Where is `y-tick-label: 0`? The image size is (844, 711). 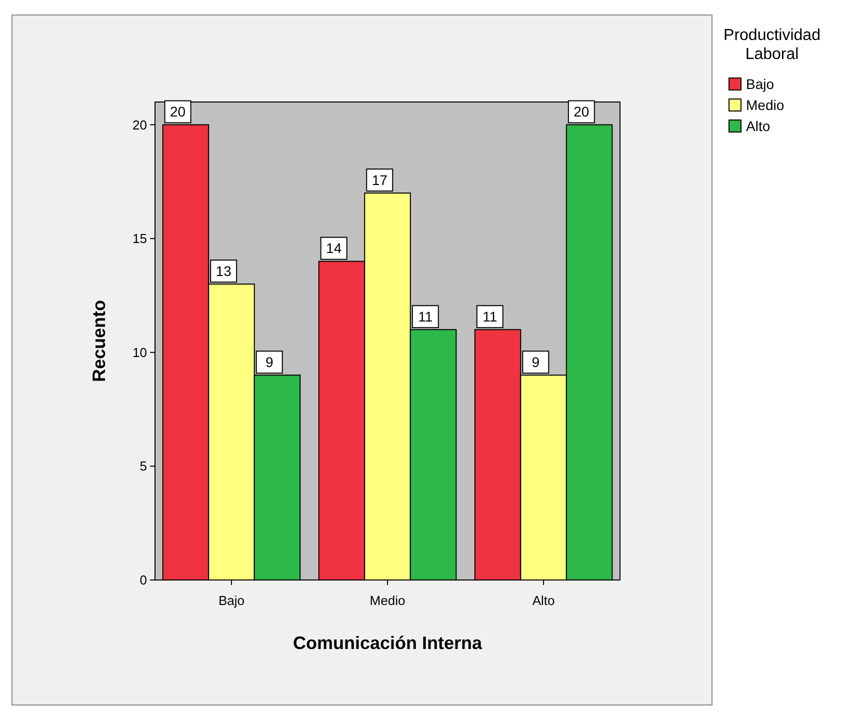
y-tick-label: 0 is located at coordinates (143, 580).